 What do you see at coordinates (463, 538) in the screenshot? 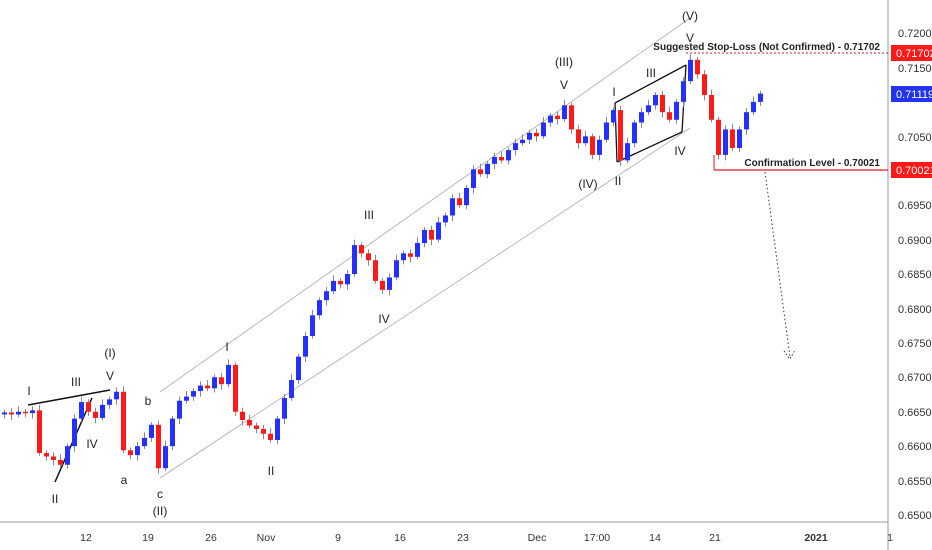
I see `x-tick-label: 23` at bounding box center [463, 538].